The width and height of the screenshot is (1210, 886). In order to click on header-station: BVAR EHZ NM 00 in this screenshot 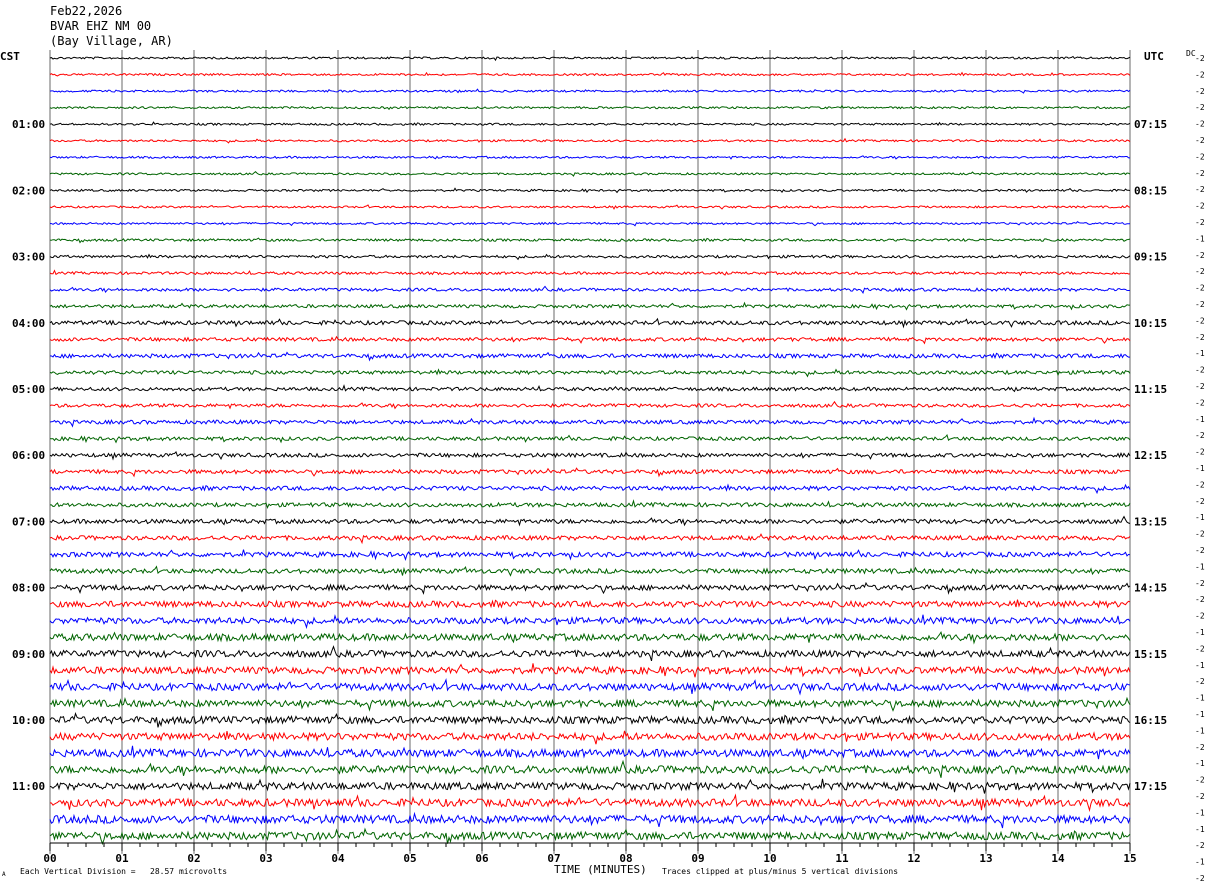, I will do `click(101, 26)`.